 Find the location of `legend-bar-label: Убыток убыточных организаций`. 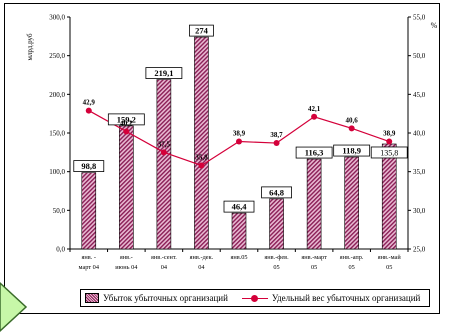

legend-bar-label: Убыток убыточных организаций is located at coordinates (165, 298).